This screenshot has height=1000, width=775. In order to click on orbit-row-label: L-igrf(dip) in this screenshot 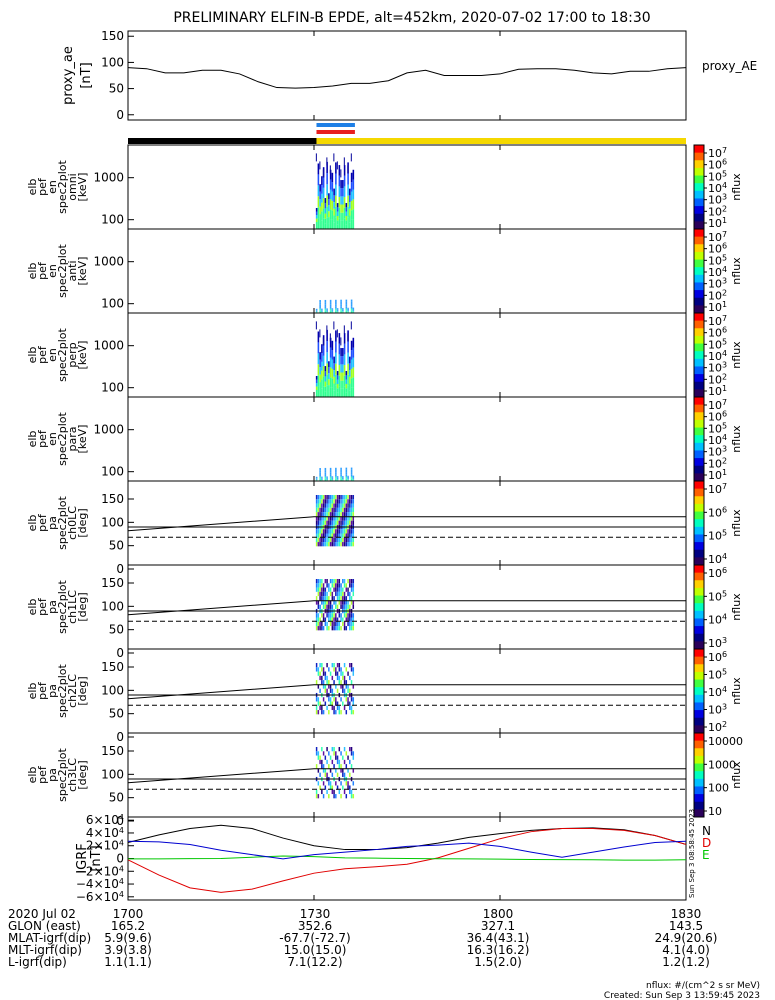, I will do `click(37, 962)`.